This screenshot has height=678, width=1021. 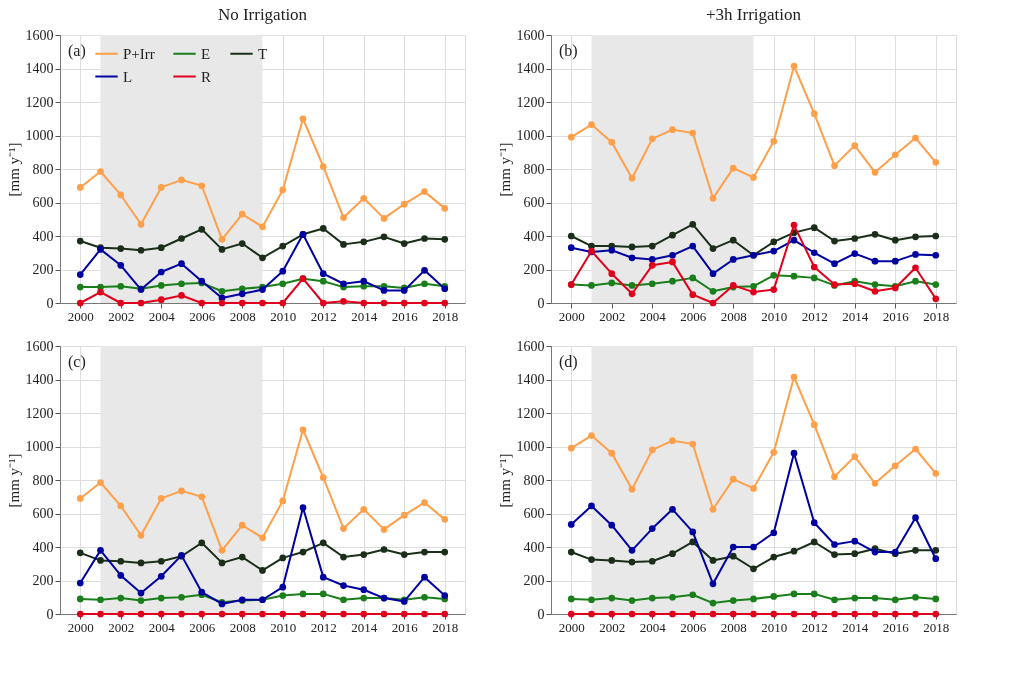 What do you see at coordinates (128, 76) in the screenshot?
I see `legend-label: L` at bounding box center [128, 76].